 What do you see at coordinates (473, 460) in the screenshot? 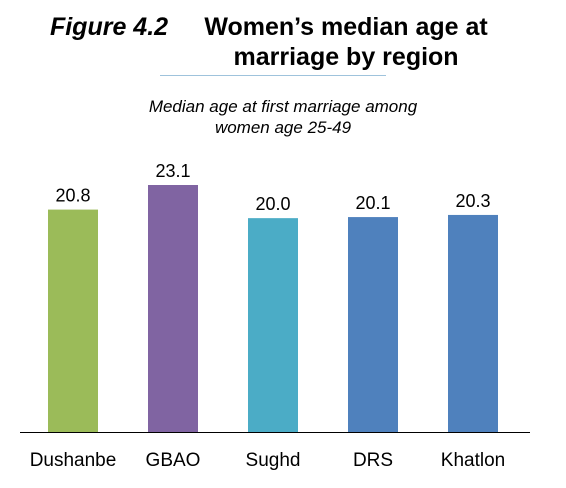
I see `category-label: Khatlon` at bounding box center [473, 460].